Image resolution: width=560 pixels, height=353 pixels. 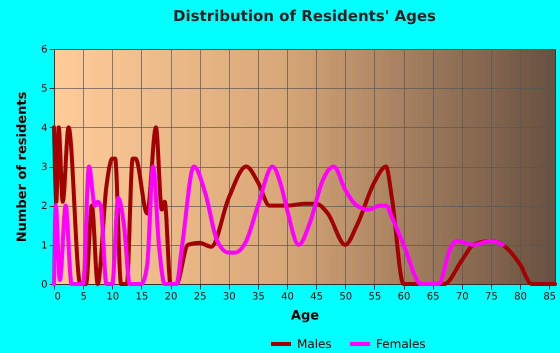 What do you see at coordinates (113, 297) in the screenshot?
I see `x-tick-label: 10` at bounding box center [113, 297].